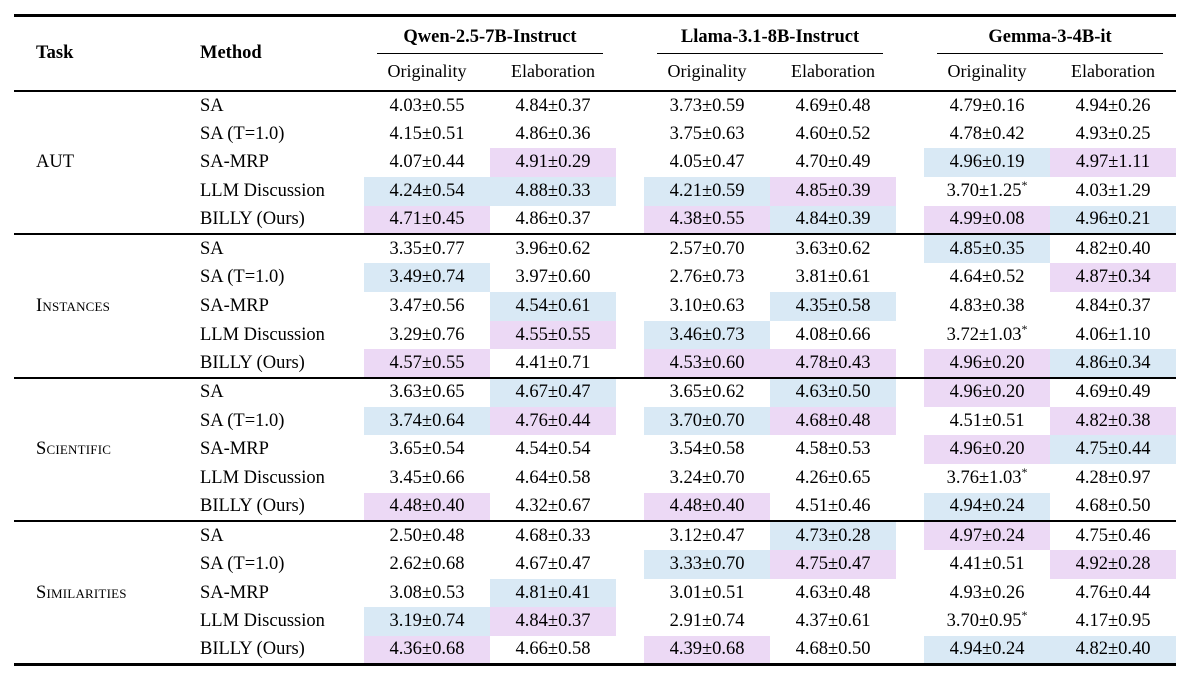  What do you see at coordinates (1113, 71) in the screenshot?
I see `metric-header-elaboration: Elaboration` at bounding box center [1113, 71].